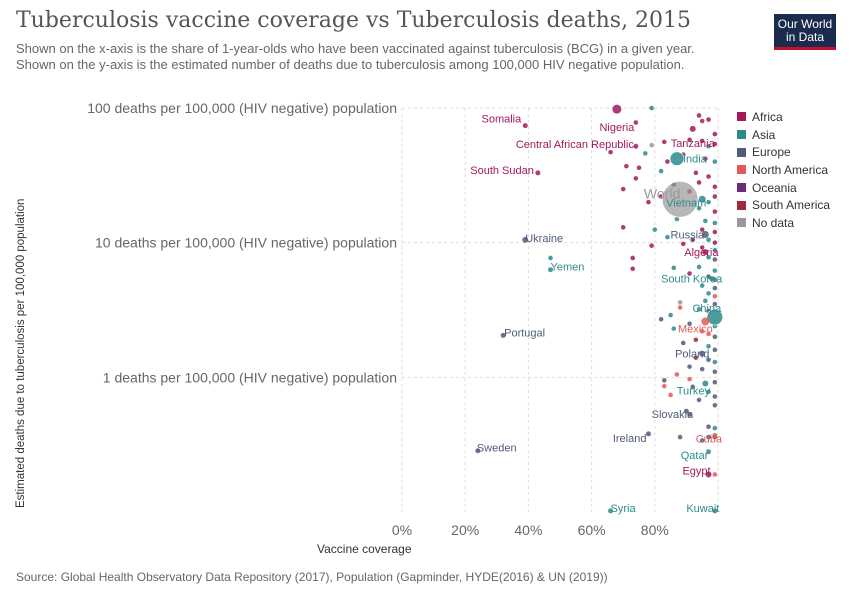 This screenshot has width=850, height=600. What do you see at coordinates (783, 135) in the screenshot?
I see `legend-item: Asia` at bounding box center [783, 135].